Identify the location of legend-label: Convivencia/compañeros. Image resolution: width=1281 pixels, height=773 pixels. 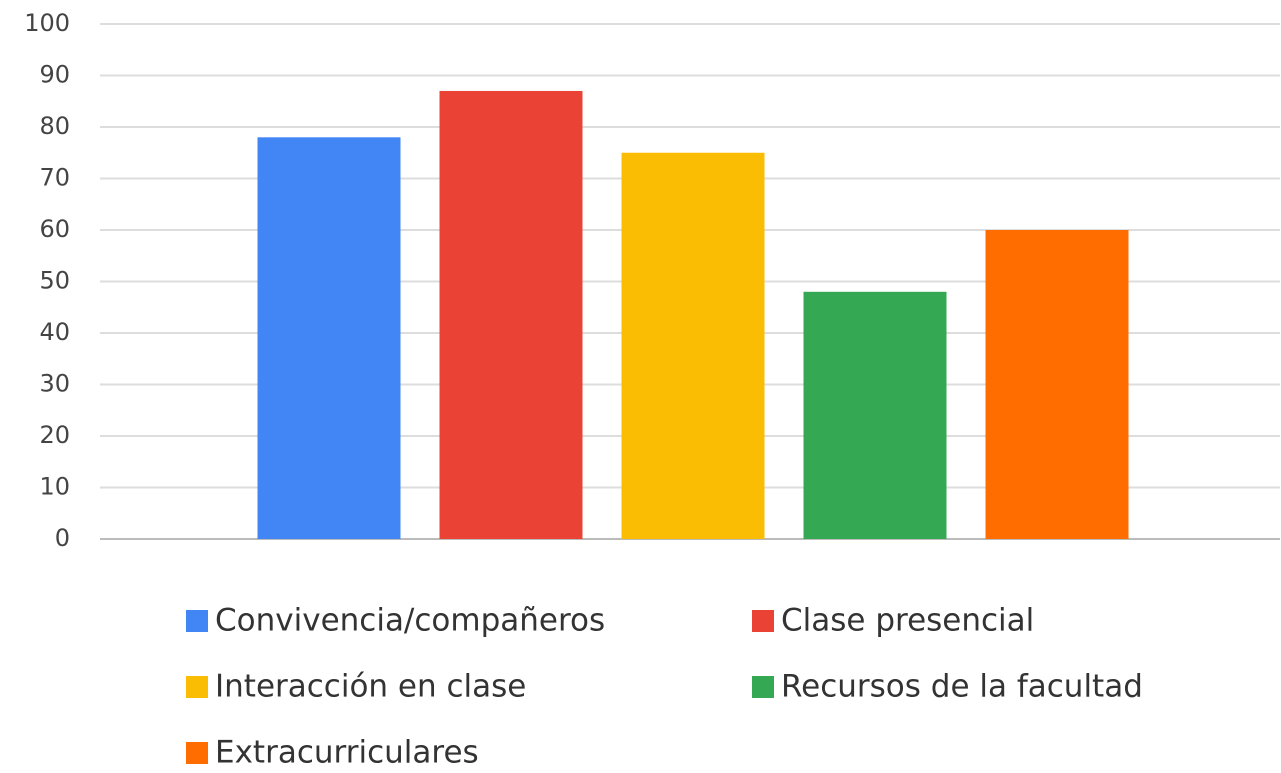
(410, 621).